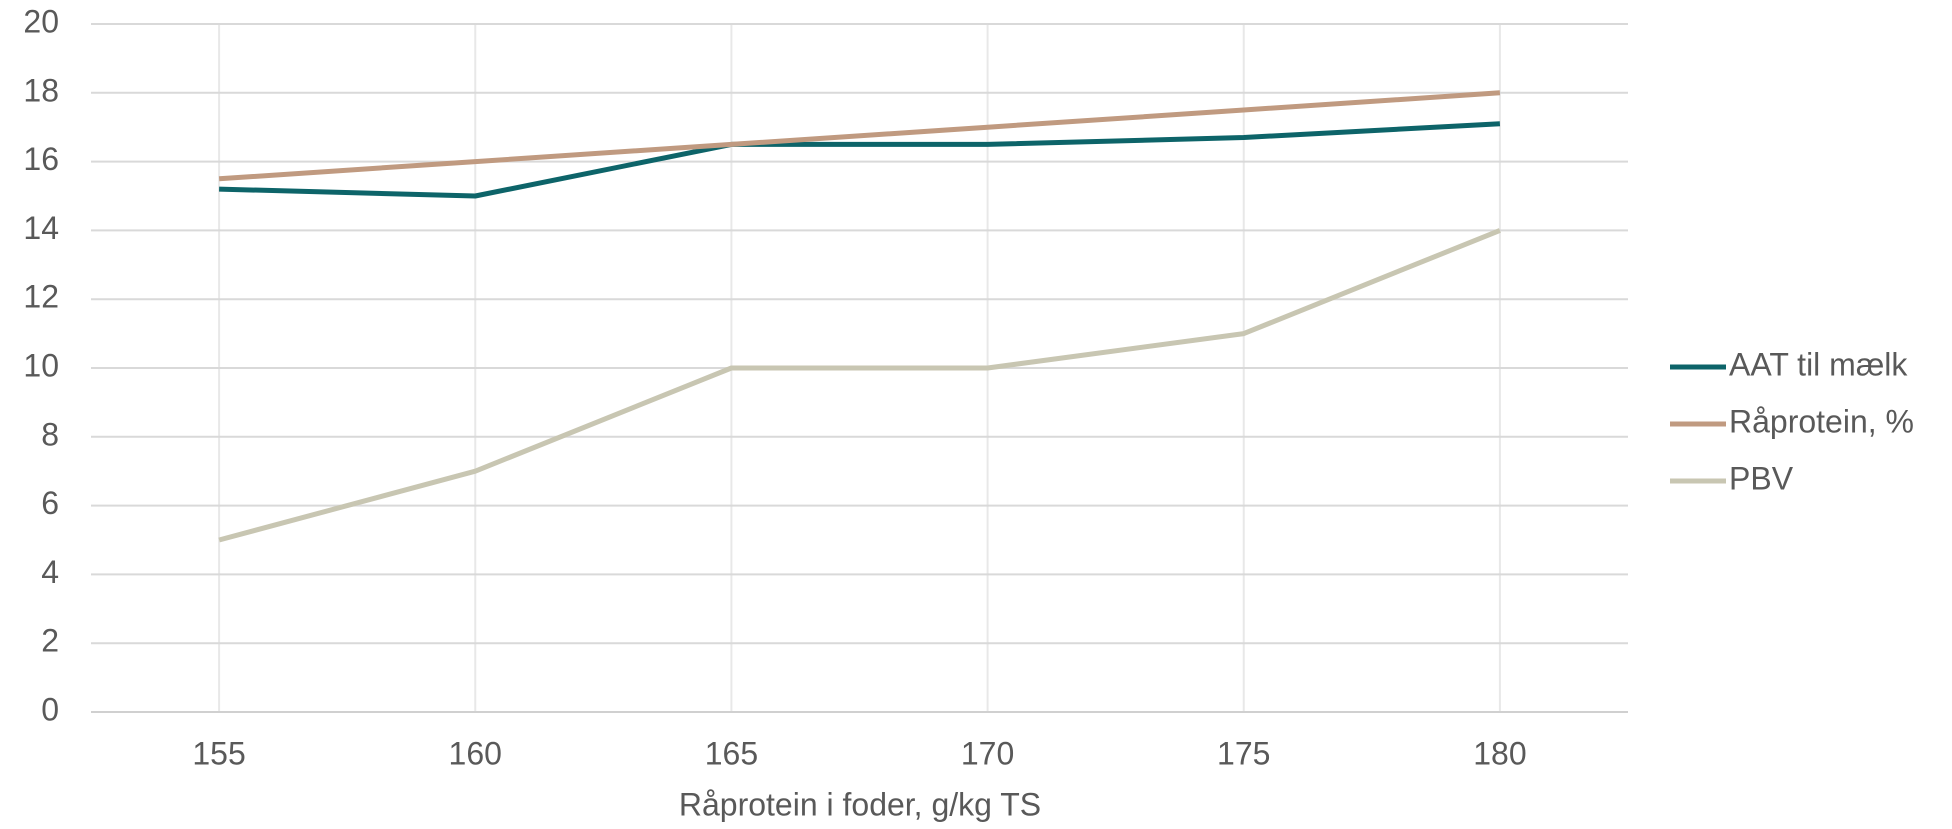  I want to click on y-tick-label: 2, so click(50, 641).